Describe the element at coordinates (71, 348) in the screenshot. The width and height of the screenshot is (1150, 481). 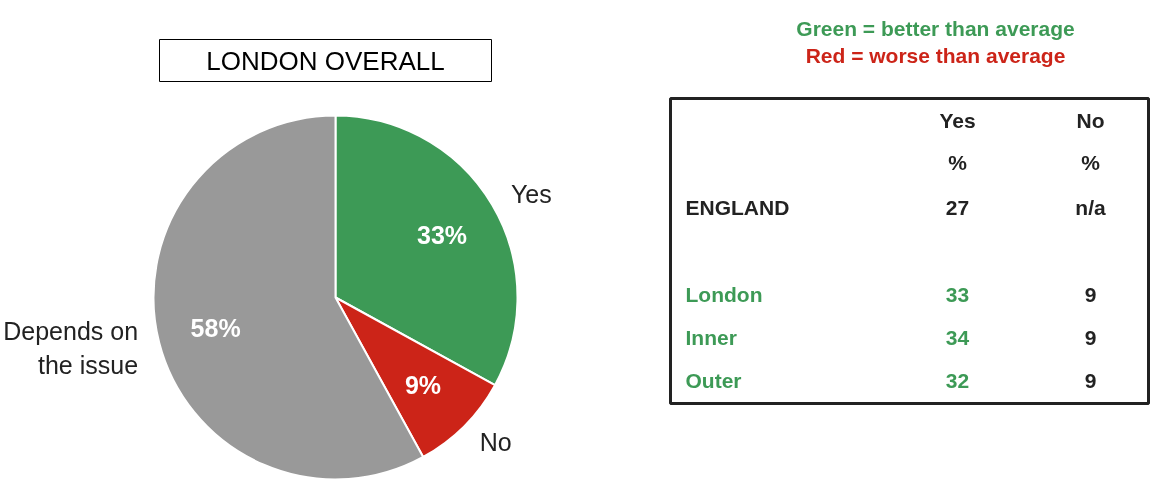
I see `slice-label: Depends on the issue` at that location.